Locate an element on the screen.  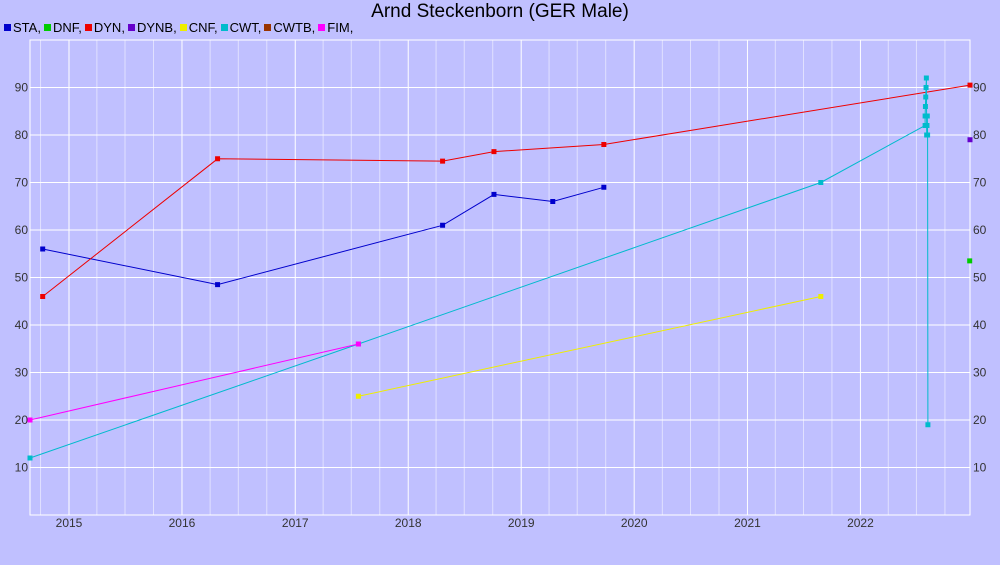
legend-item-sta: STA, is located at coordinates (22, 28).